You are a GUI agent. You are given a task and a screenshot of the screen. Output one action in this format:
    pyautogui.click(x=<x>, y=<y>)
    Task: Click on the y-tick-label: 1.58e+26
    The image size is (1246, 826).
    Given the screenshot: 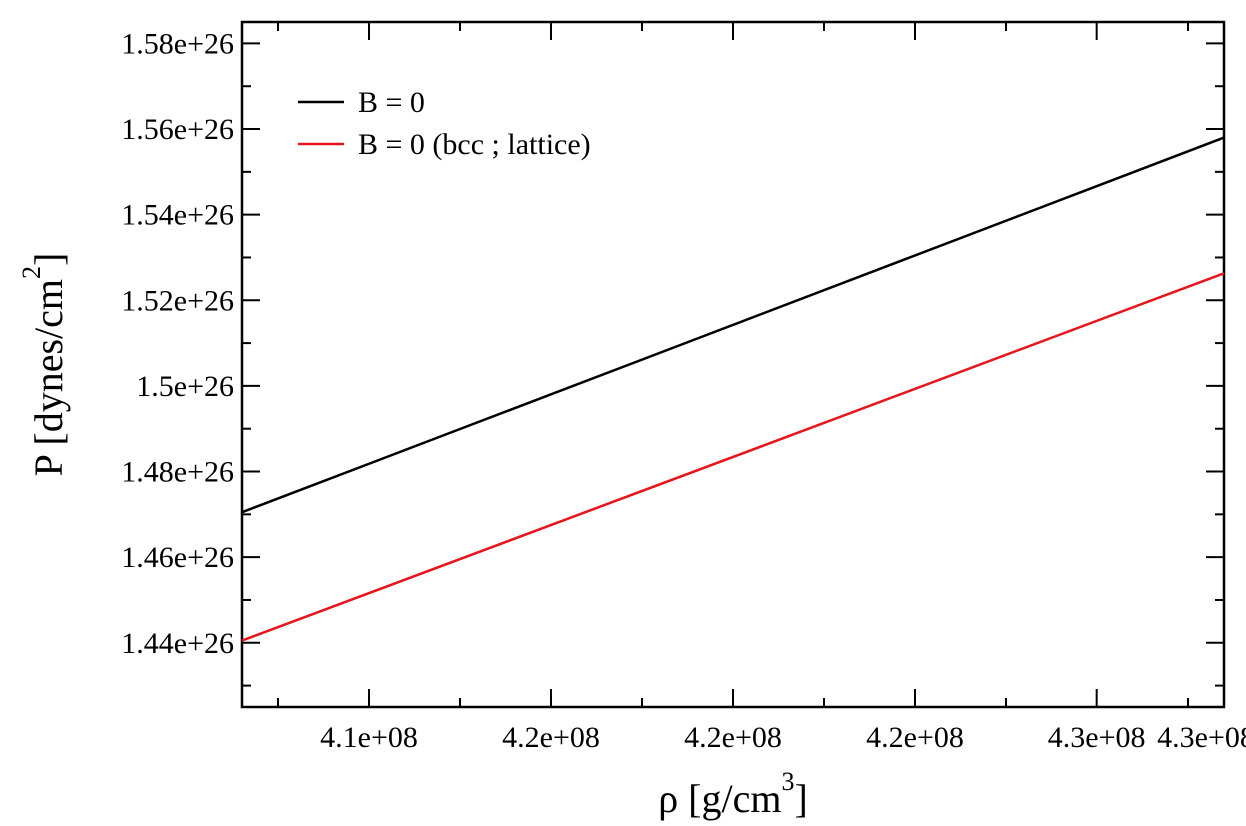 What is the action you would take?
    pyautogui.click(x=177, y=43)
    